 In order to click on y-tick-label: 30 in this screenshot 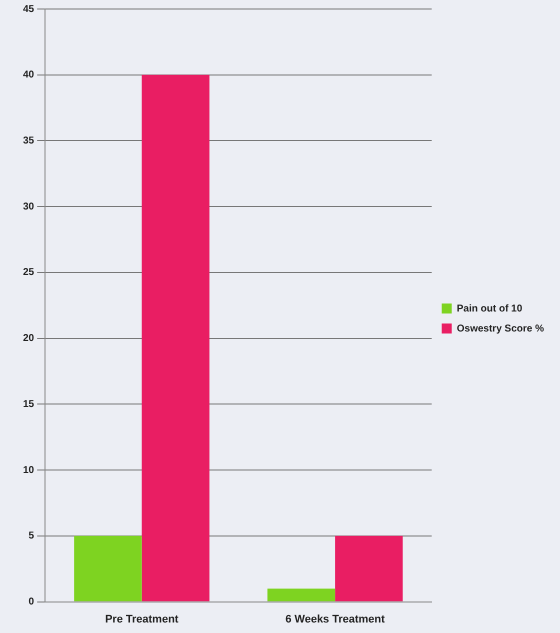, I will do `click(29, 206)`.